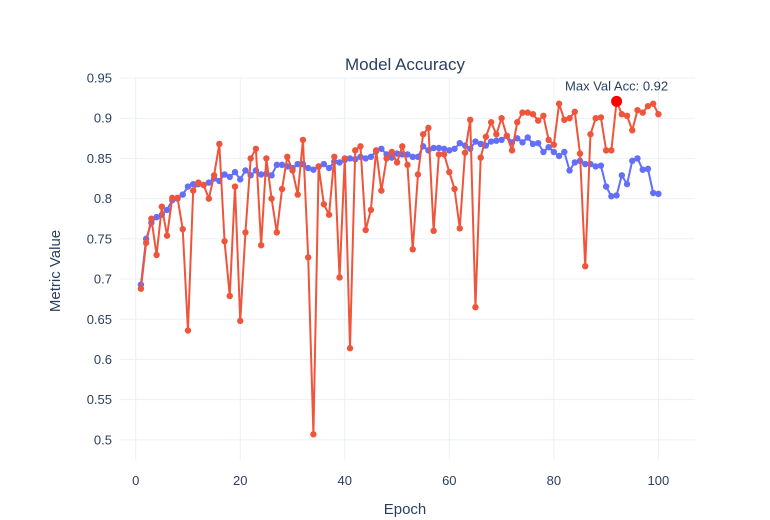 The width and height of the screenshot is (770, 520). Describe the element at coordinates (103, 359) in the screenshot. I see `y-tick-label: 0.6` at that location.